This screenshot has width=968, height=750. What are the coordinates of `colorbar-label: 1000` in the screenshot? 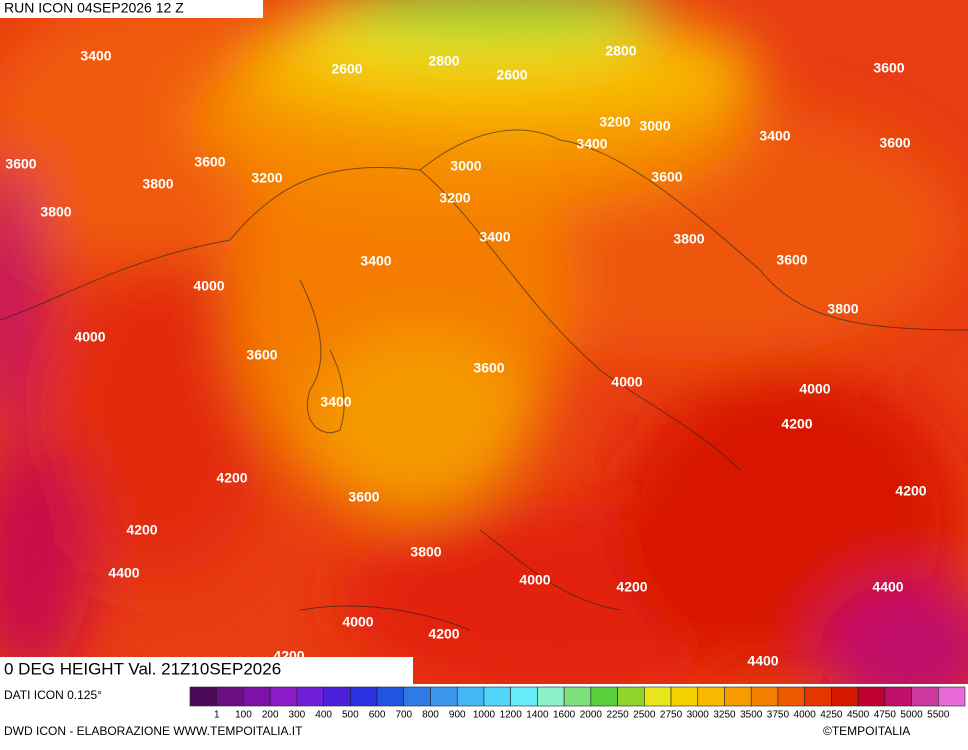 It's located at (484, 715).